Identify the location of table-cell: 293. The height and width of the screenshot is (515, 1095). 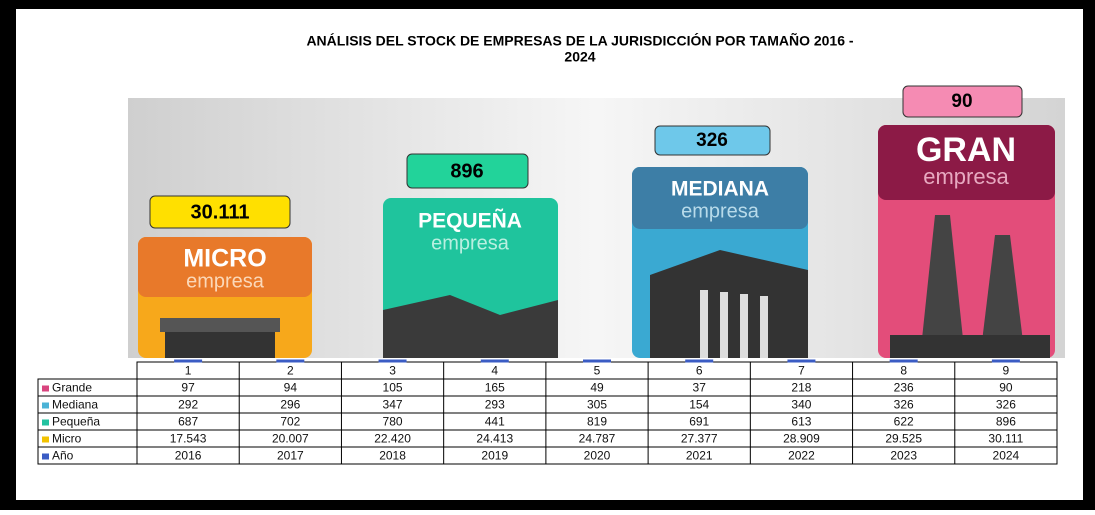
(495, 405).